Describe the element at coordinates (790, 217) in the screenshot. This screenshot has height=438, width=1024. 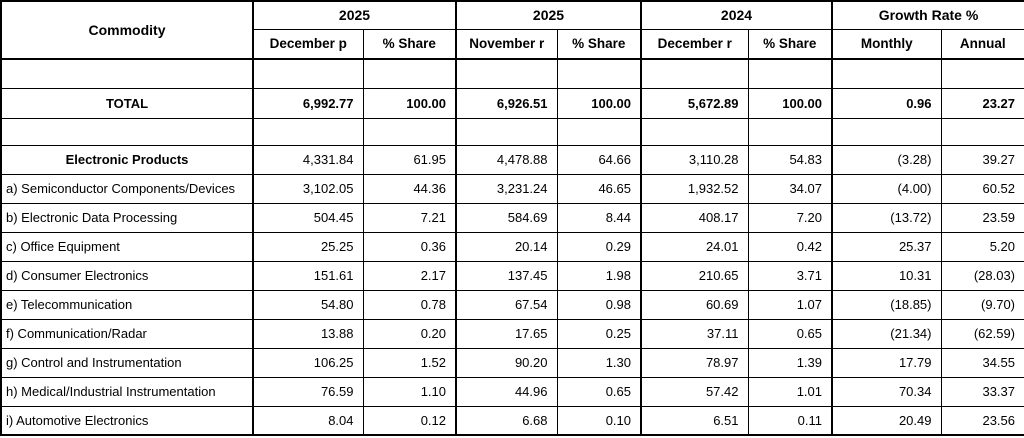
I see `value-cell: 7.20` at that location.